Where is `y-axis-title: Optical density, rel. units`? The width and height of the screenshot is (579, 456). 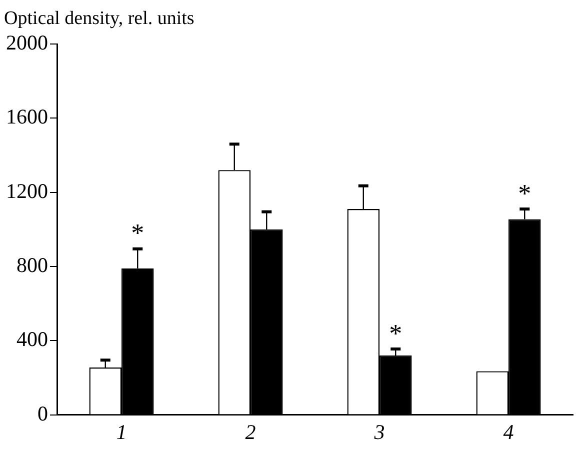
y-axis-title: Optical density, rel. units is located at coordinates (99, 19).